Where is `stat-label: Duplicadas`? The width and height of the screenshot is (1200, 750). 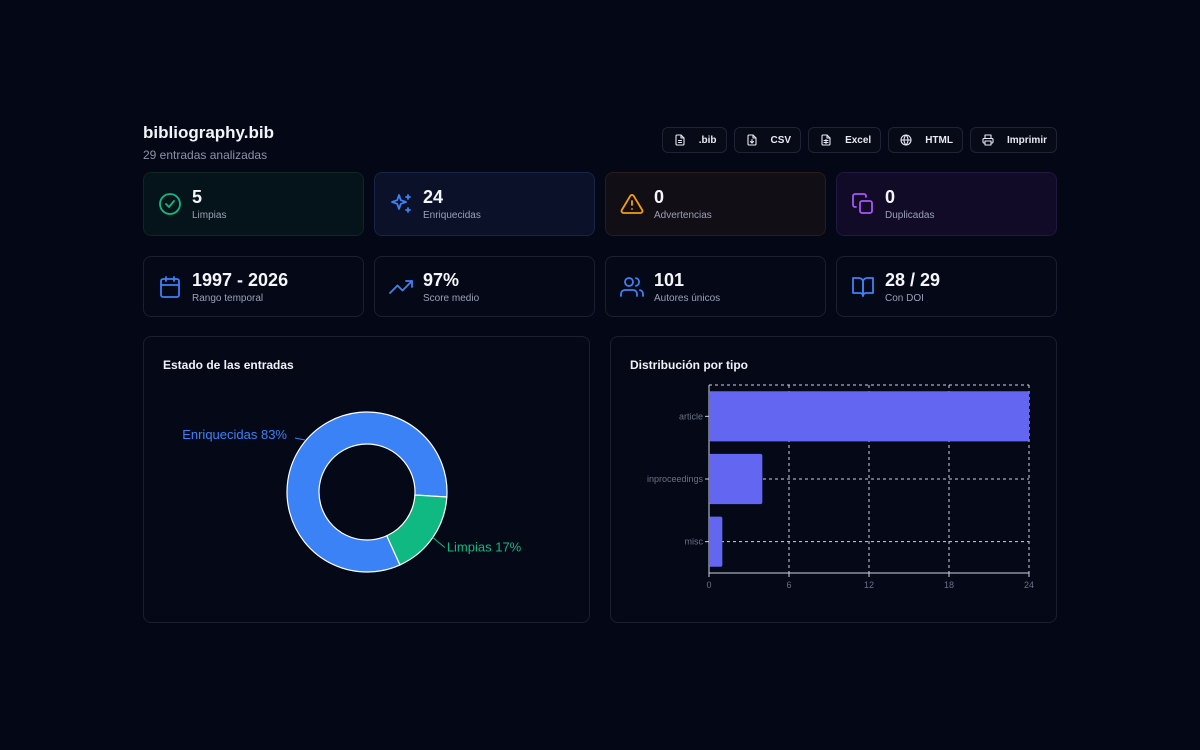 stat-label: Duplicadas is located at coordinates (910, 215).